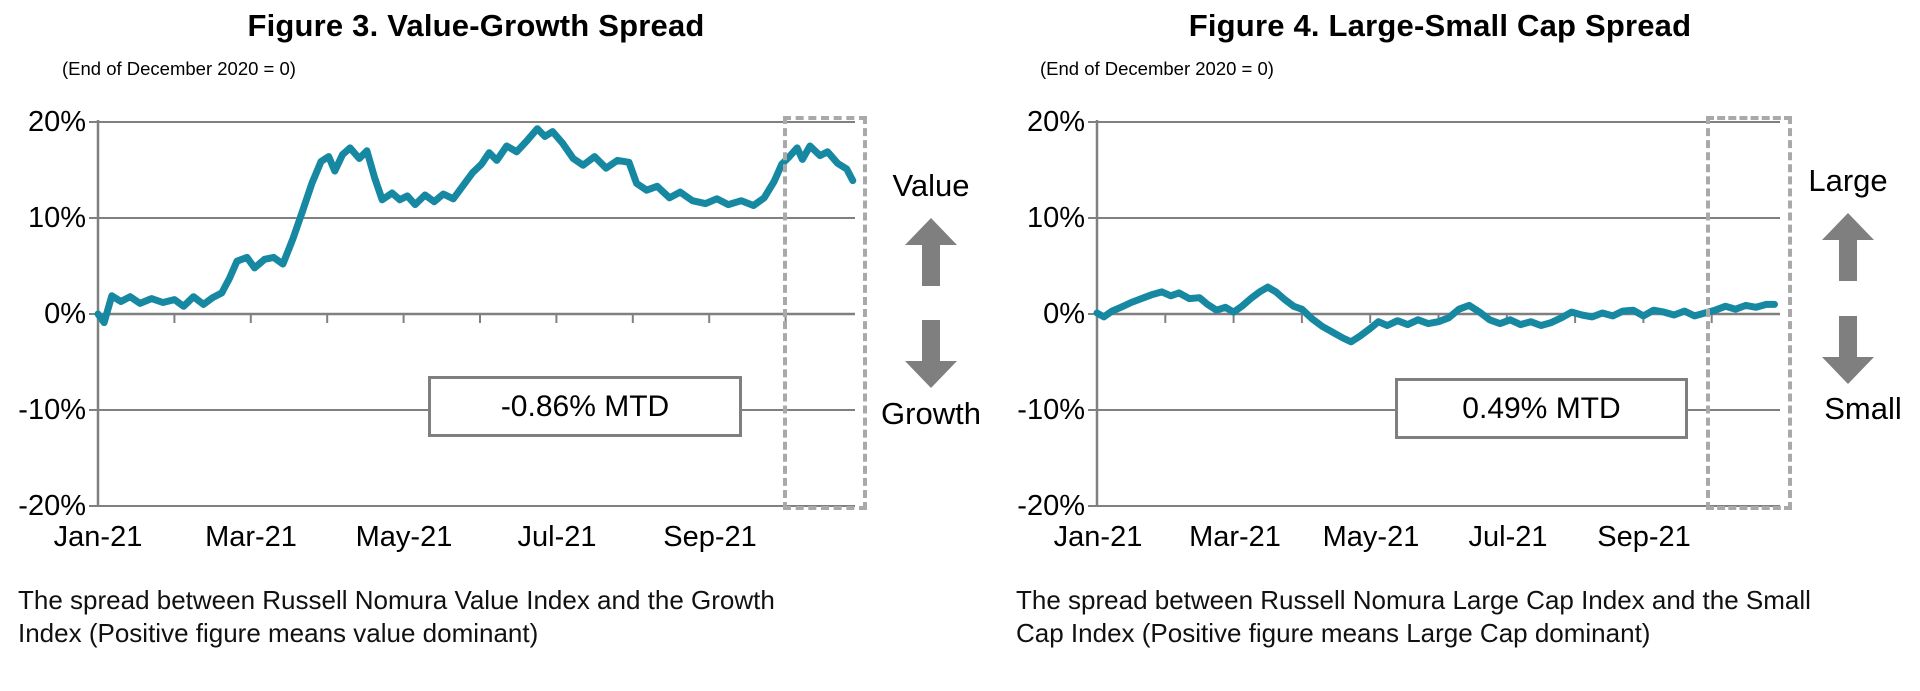 The height and width of the screenshot is (691, 1920). What do you see at coordinates (52, 506) in the screenshot?
I see `figure3-ytick-neg20: -20%` at bounding box center [52, 506].